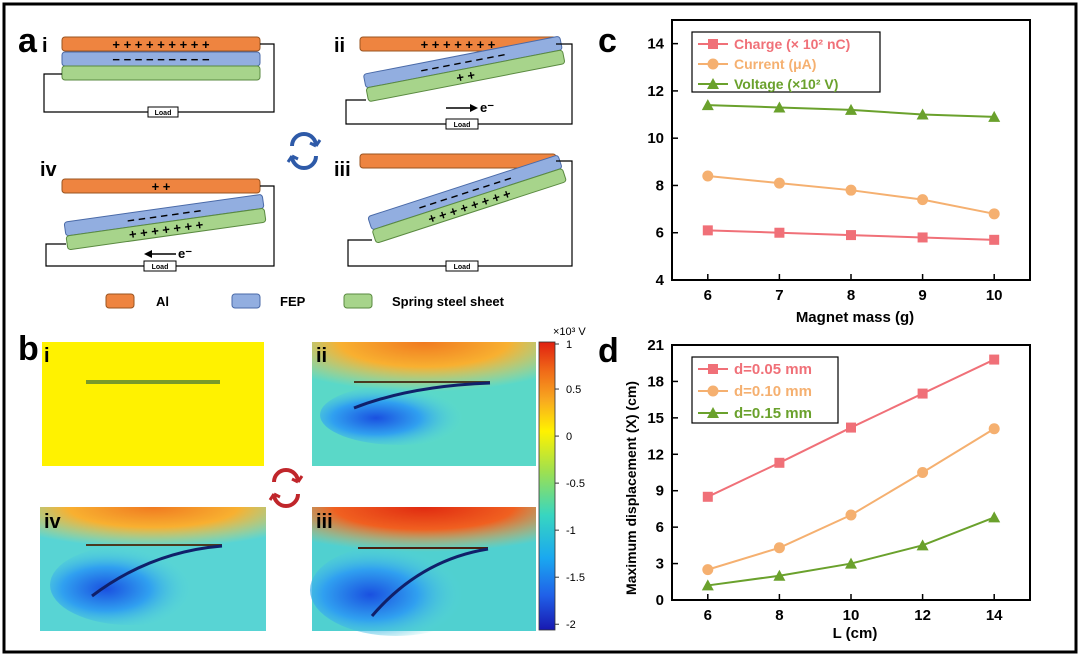  What do you see at coordinates (161, 59) in the screenshot?
I see `charges-fep: − − − − − − − − −` at bounding box center [161, 59].